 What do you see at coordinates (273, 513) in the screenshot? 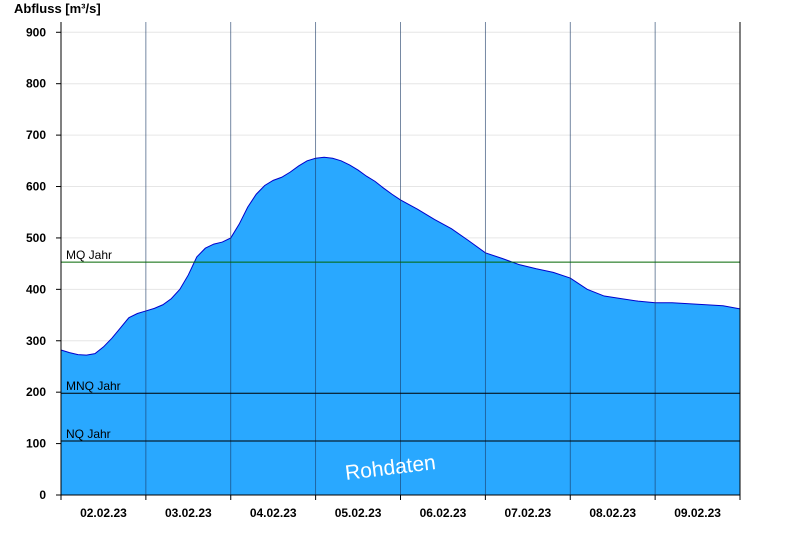
I see `x-tick-label: 04.02.23` at bounding box center [273, 513].